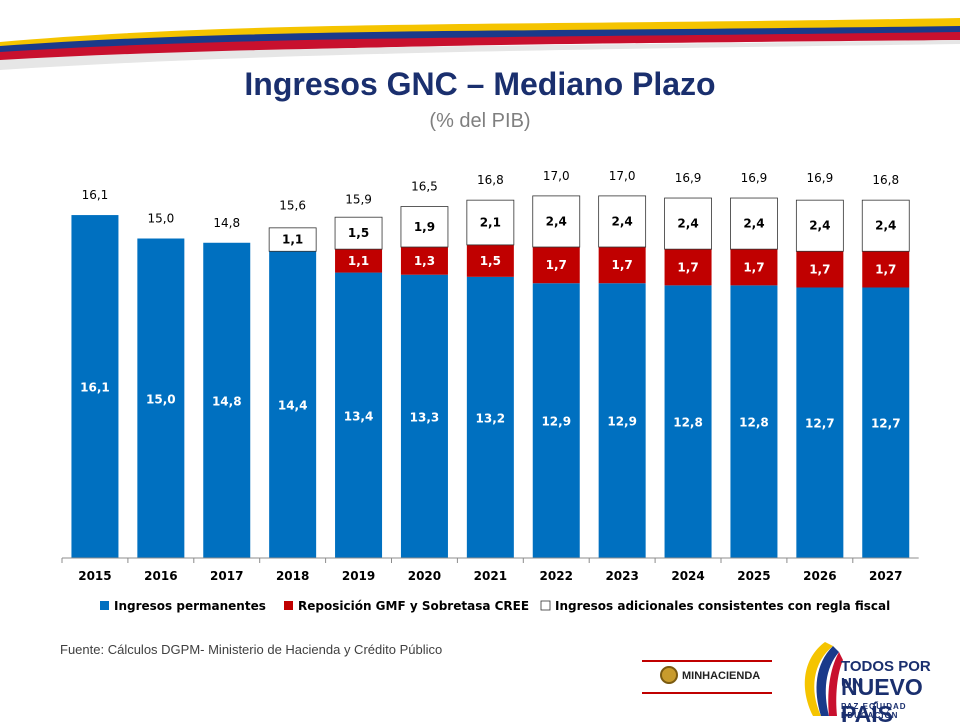  What do you see at coordinates (480, 84) in the screenshot?
I see `chart-title: Ingresos GNC – Mediano Plazo` at bounding box center [480, 84].